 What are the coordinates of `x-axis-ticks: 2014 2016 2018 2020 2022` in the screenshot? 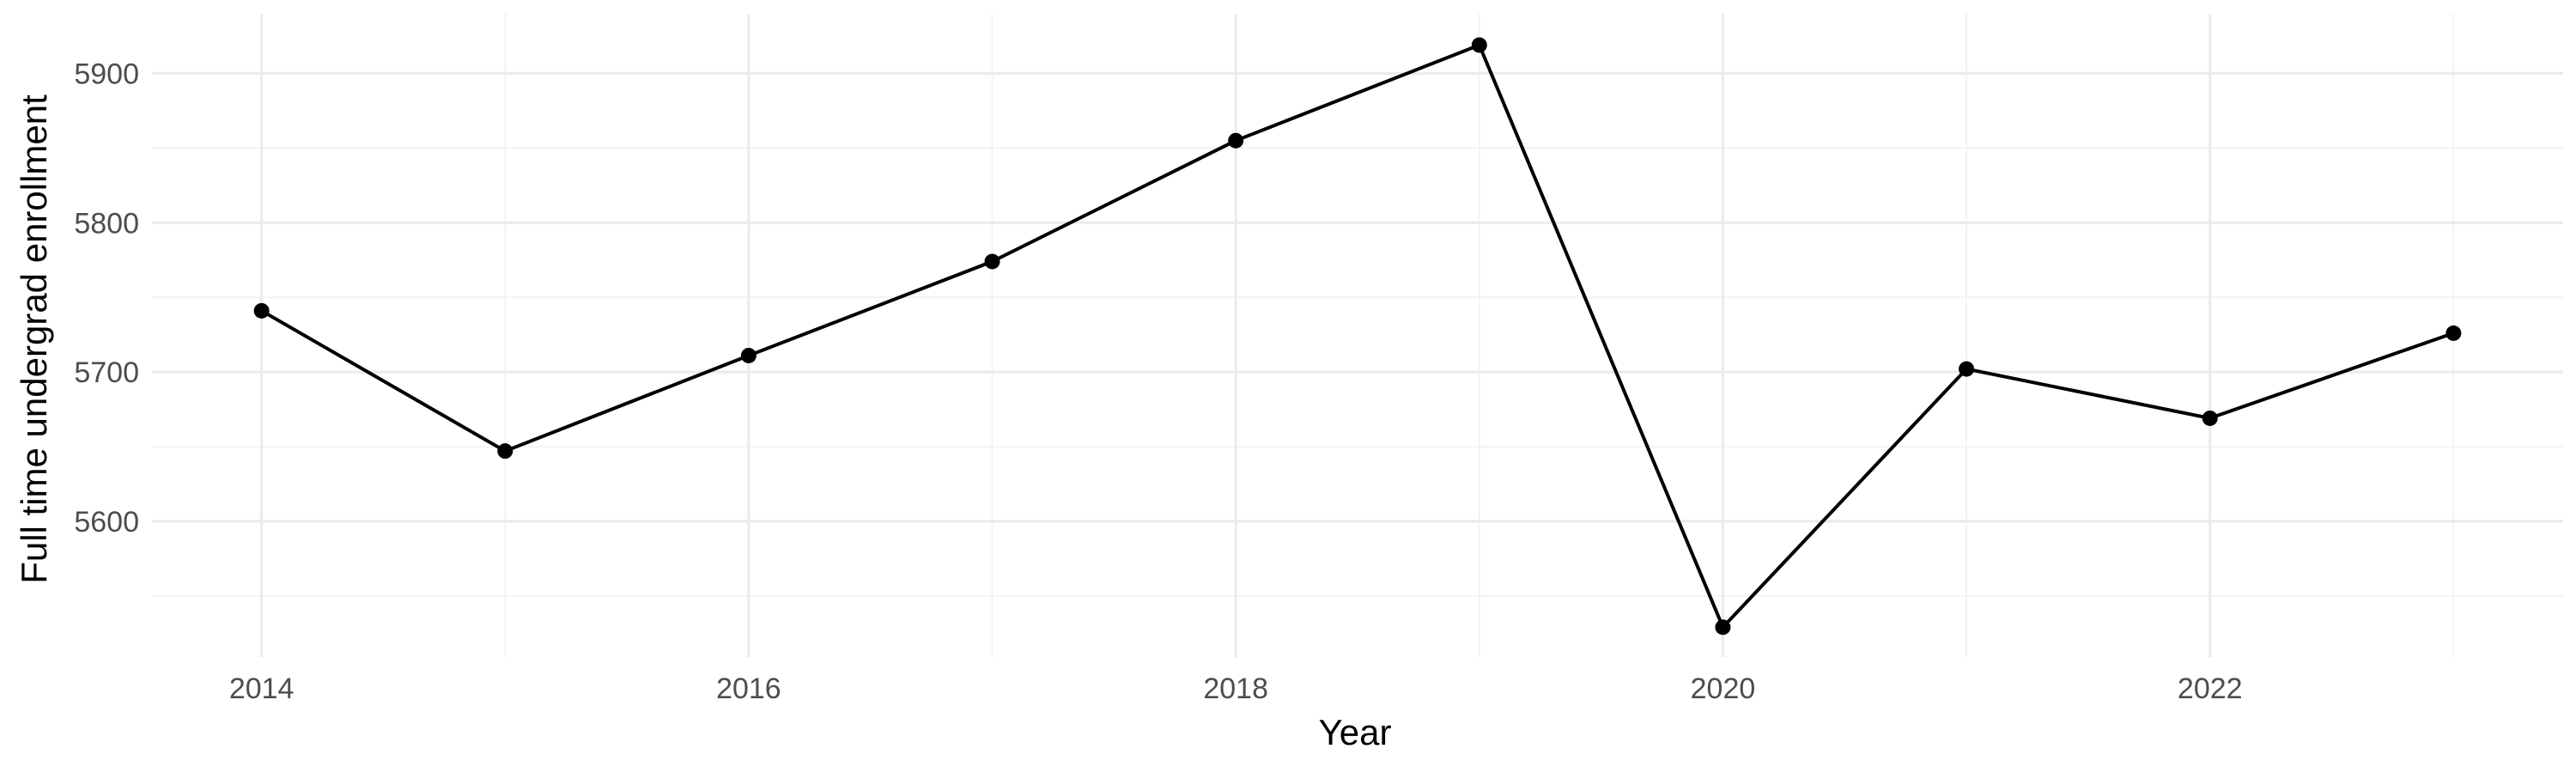 It's located at (1236, 689).